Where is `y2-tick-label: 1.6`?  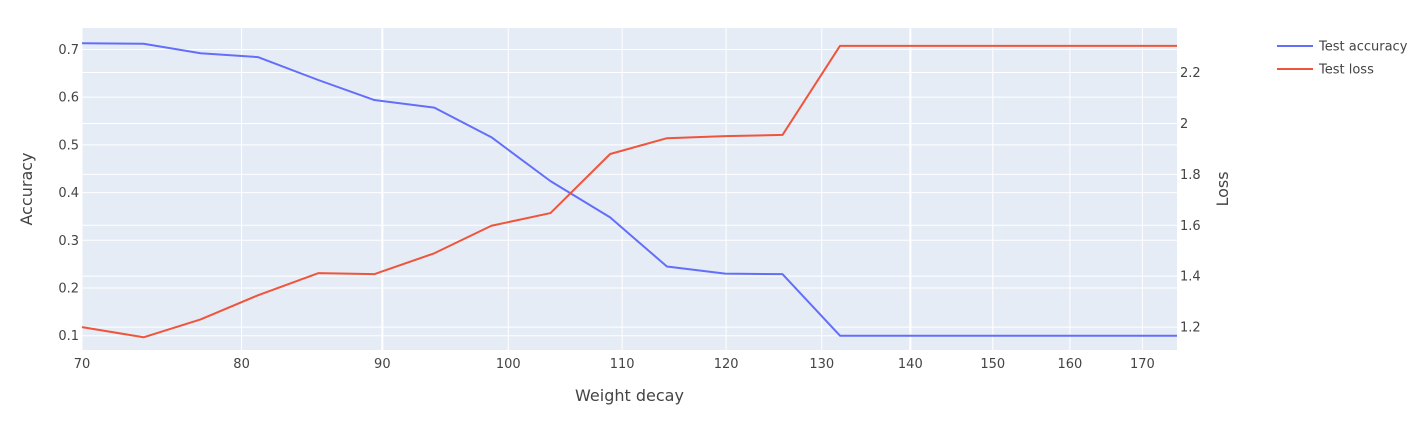
y2-tick-label: 1.6 is located at coordinates (1190, 226).